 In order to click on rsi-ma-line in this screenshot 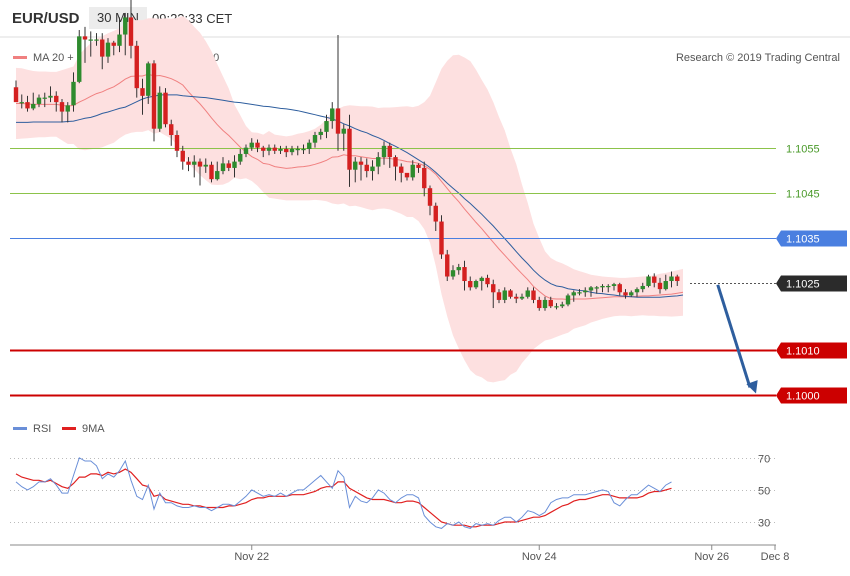, I will do `click(343, 498)`.